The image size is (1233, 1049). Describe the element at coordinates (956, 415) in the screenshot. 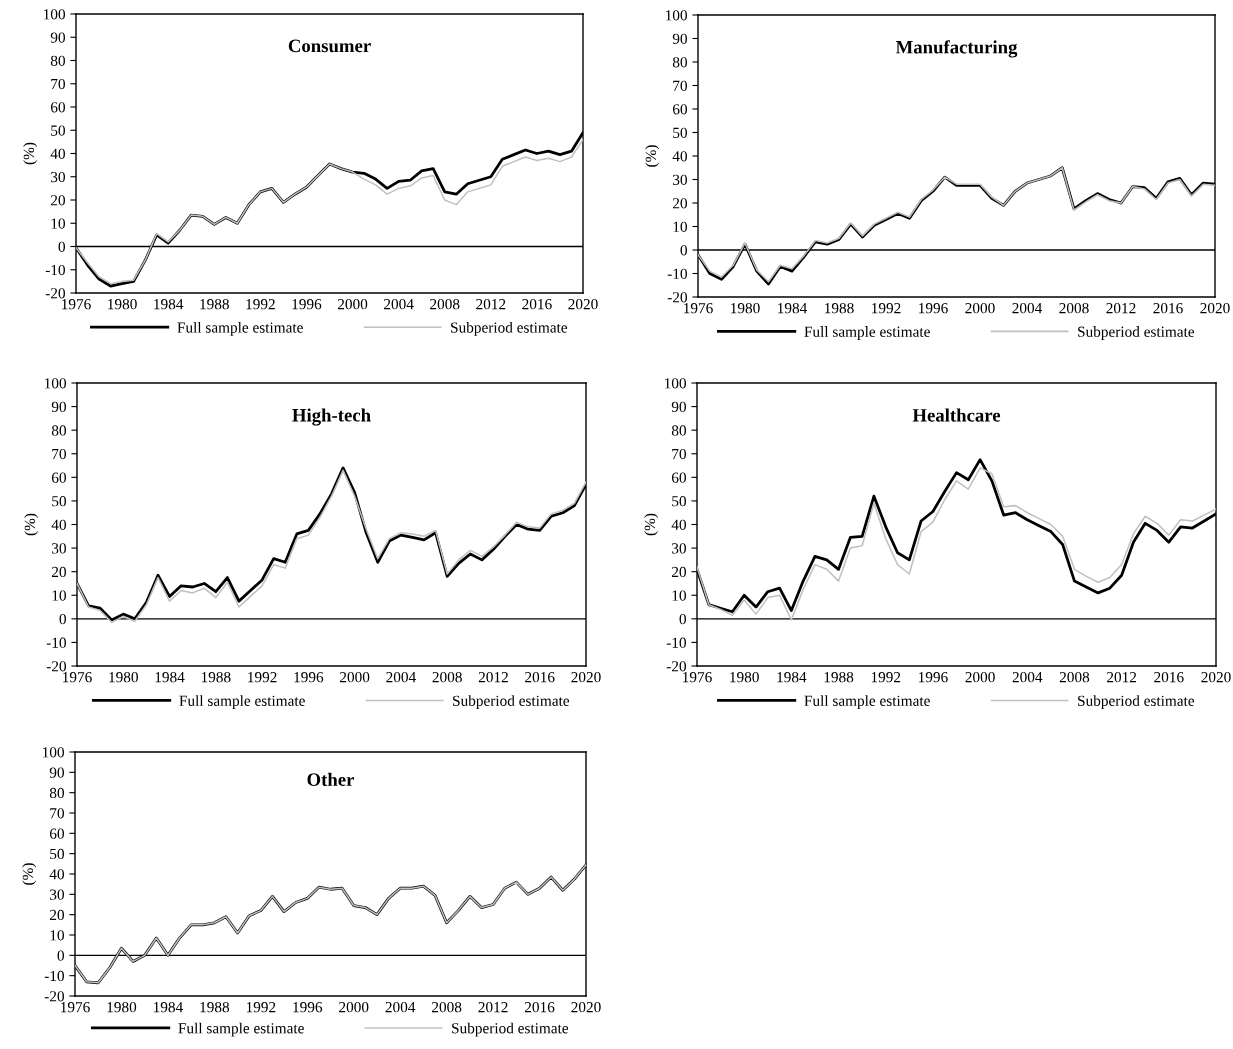

I see `text: Healthcare` at that location.